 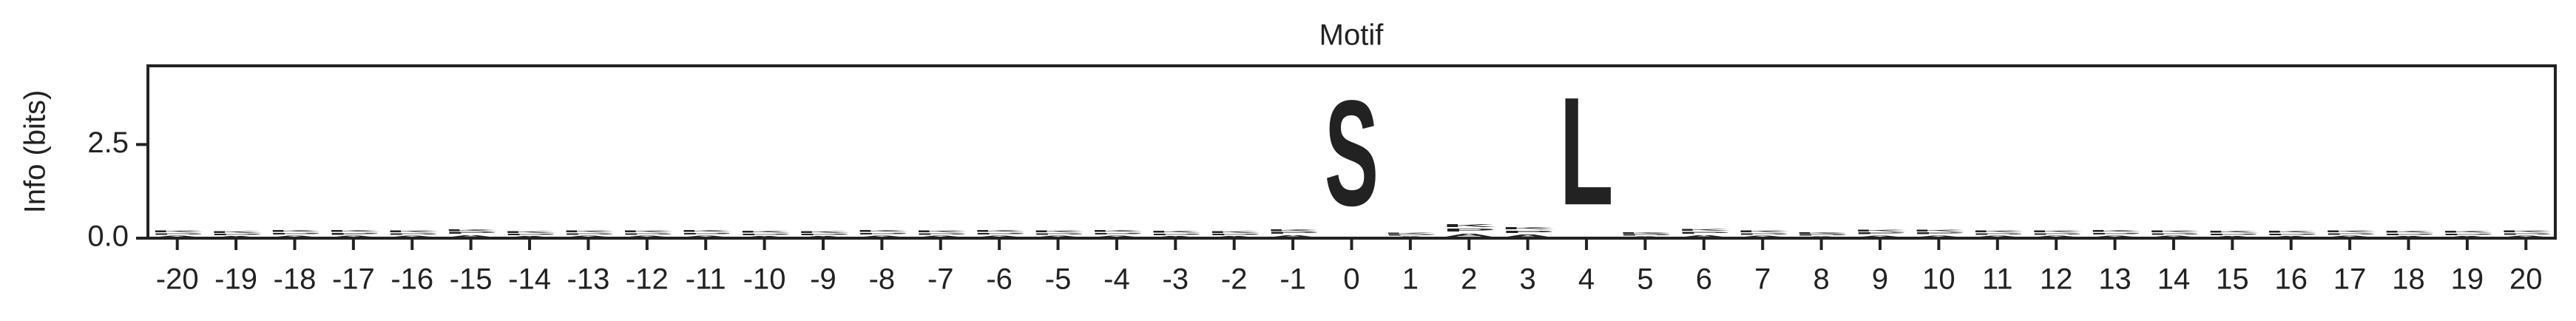 What do you see at coordinates (1587, 150) in the screenshot?
I see `logo-letter: L` at bounding box center [1587, 150].